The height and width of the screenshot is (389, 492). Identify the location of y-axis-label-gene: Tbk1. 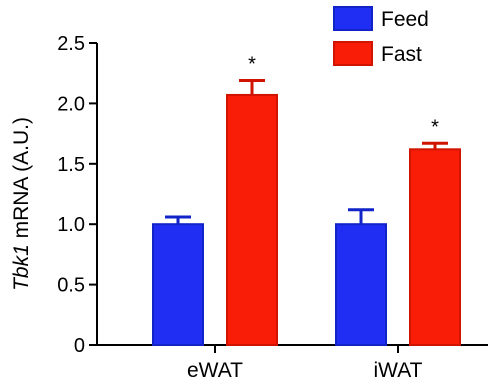
(21, 267).